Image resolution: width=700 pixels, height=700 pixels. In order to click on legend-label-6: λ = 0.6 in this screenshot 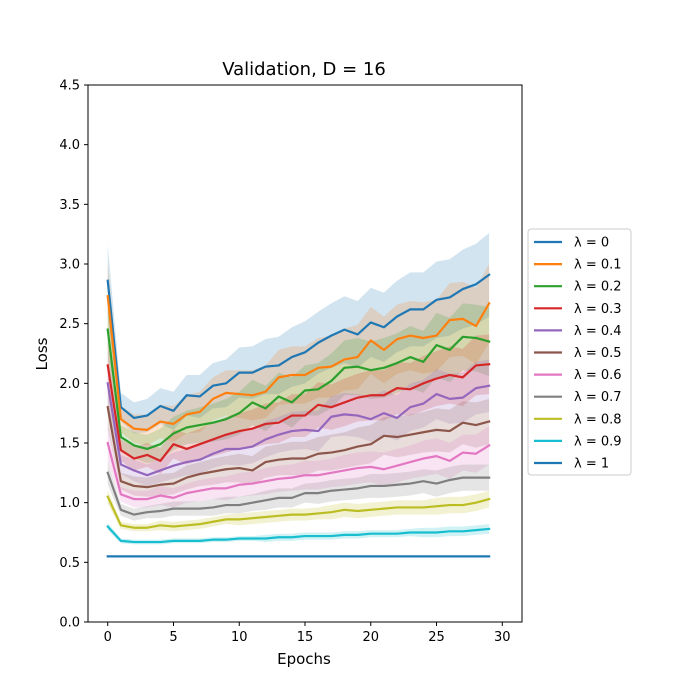, I will do `click(598, 375)`.